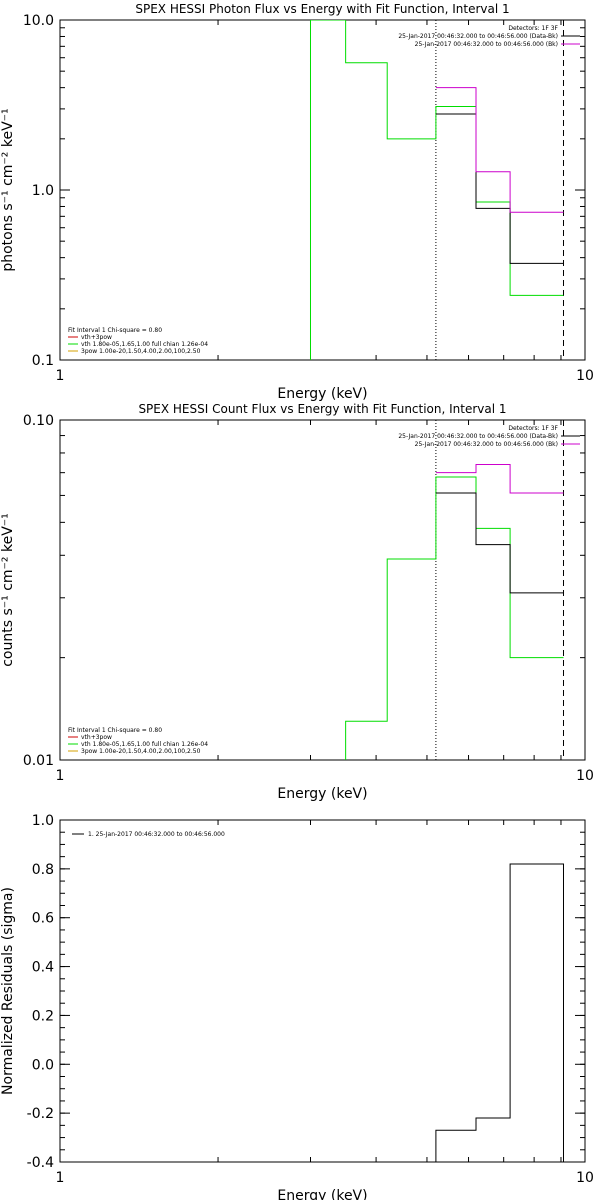 Image resolution: width=600 pixels, height=1200 pixels. Describe the element at coordinates (8, 189) in the screenshot. I see `y-axis-label: photons s⁻¹ cm⁻² keV⁻¹` at that location.